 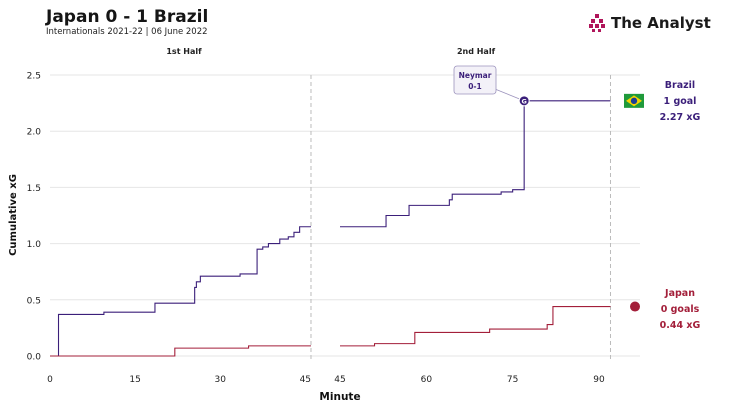 I want to click on brazil-goals: 1 goal, so click(x=680, y=101).